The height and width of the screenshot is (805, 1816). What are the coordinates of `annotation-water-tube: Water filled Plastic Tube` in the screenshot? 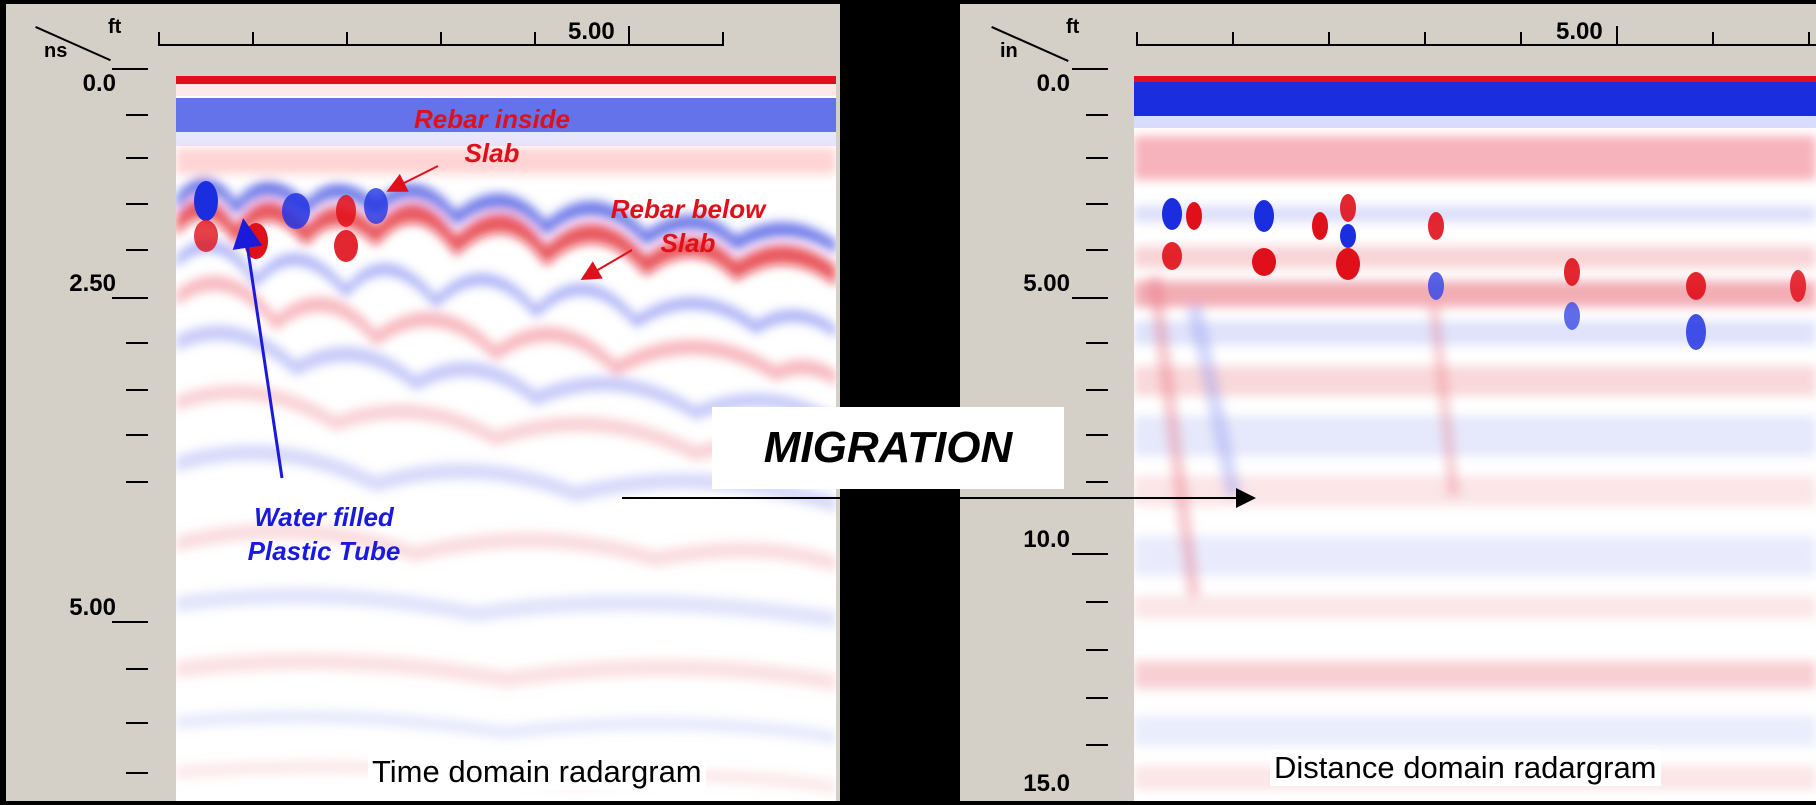 It's located at (324, 534).